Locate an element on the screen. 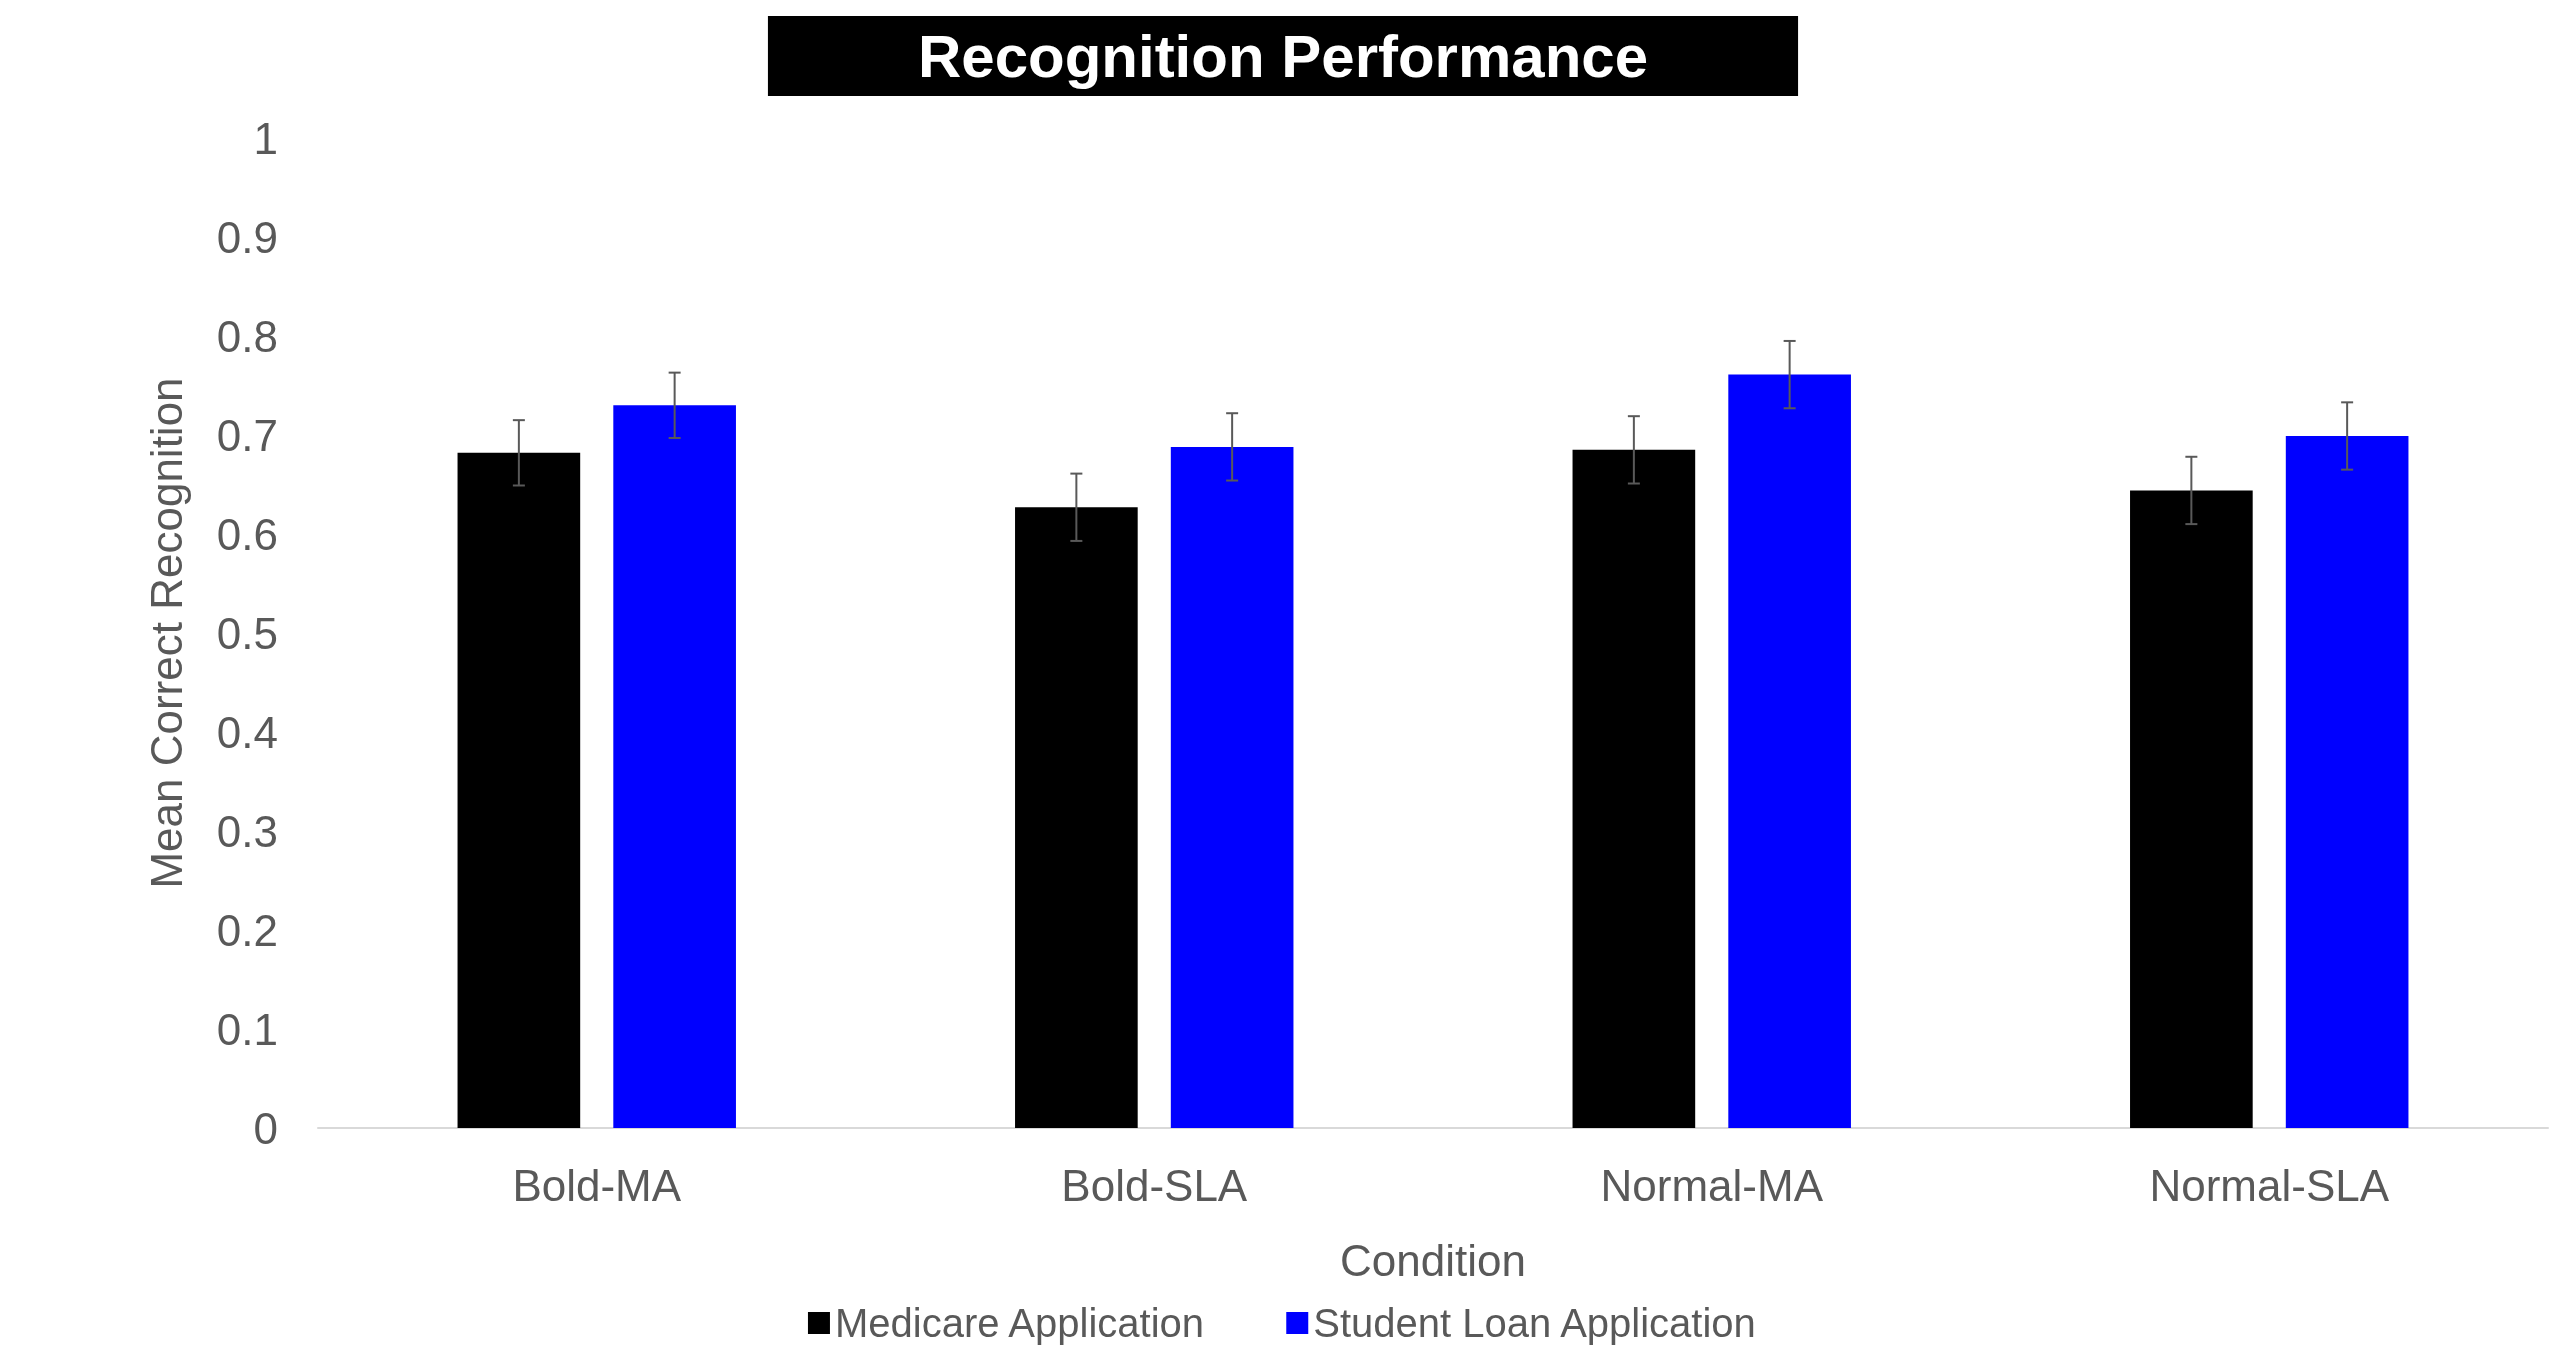 The height and width of the screenshot is (1371, 2573). x-tick-label: Normal-MA is located at coordinates (1712, 1185).